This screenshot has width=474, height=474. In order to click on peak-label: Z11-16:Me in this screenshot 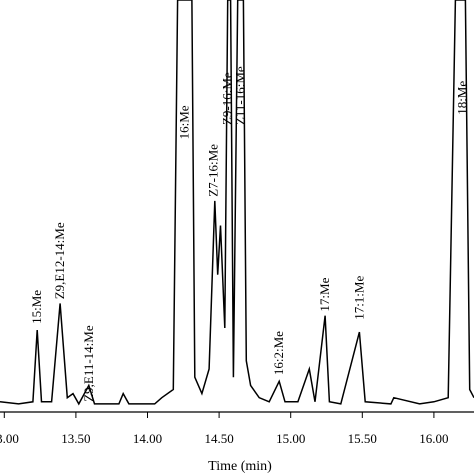, I will do `click(240, 95)`.